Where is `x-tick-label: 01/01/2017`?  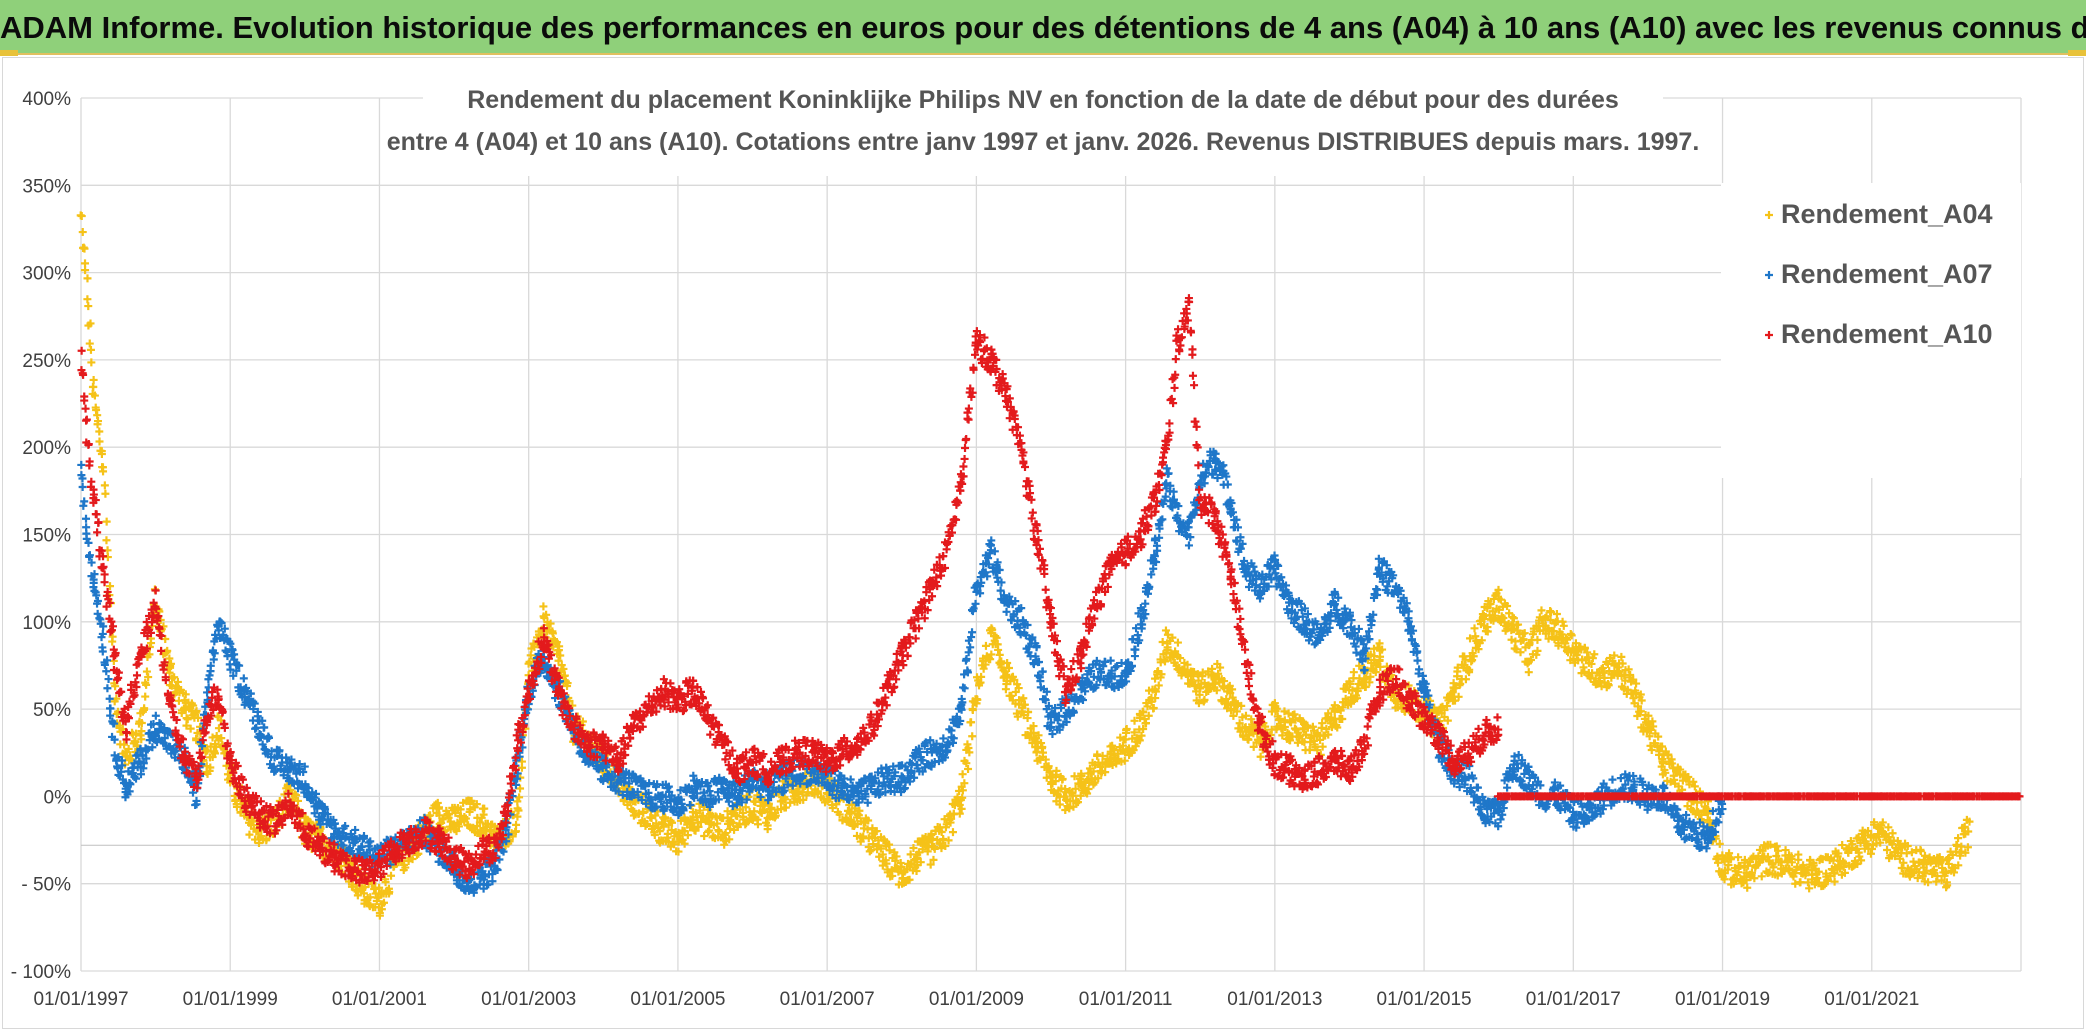
x-tick-label: 01/01/2017 is located at coordinates (1573, 999).